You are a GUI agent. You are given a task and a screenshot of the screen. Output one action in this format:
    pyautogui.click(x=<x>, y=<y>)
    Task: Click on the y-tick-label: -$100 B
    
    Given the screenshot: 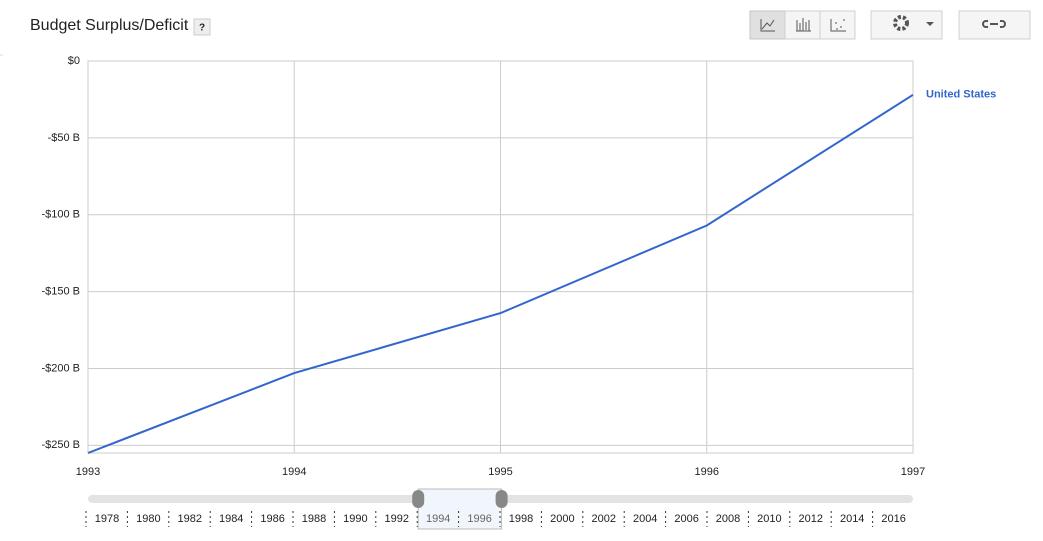 What is the action you would take?
    pyautogui.click(x=60, y=215)
    